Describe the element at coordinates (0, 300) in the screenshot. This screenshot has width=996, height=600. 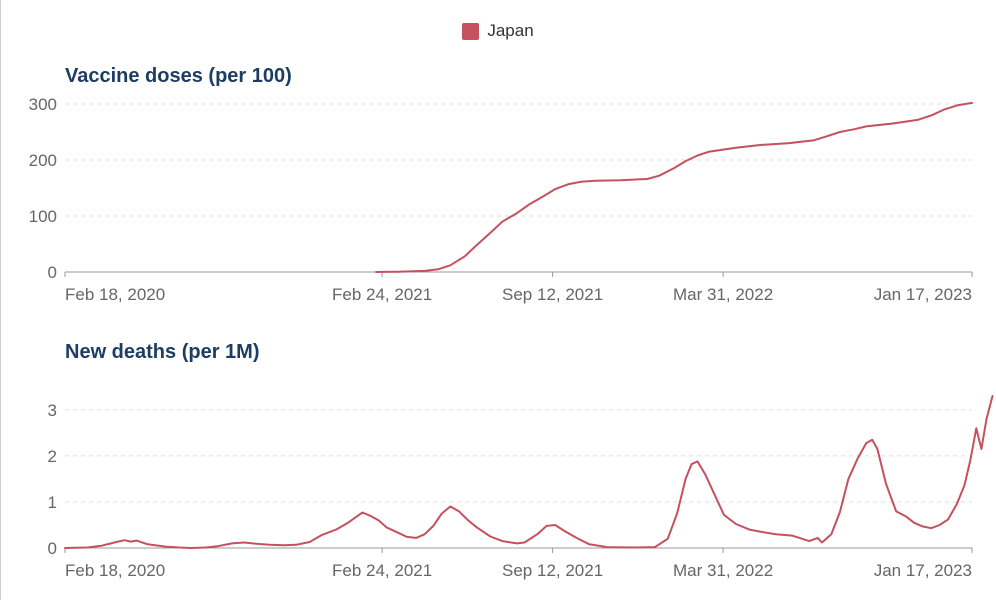
I see `left-border` at that location.